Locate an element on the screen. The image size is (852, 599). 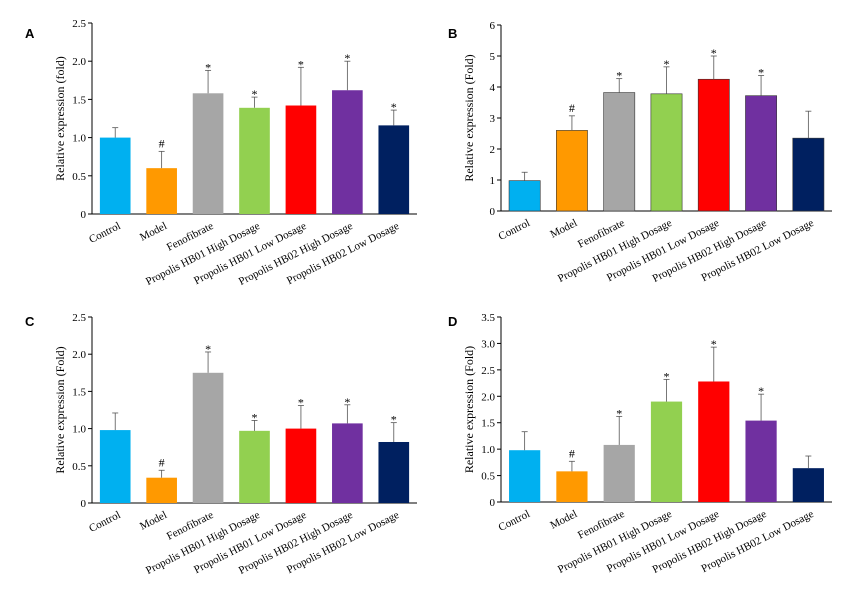
y-tick-label: 4 is located at coordinates (493, 88).